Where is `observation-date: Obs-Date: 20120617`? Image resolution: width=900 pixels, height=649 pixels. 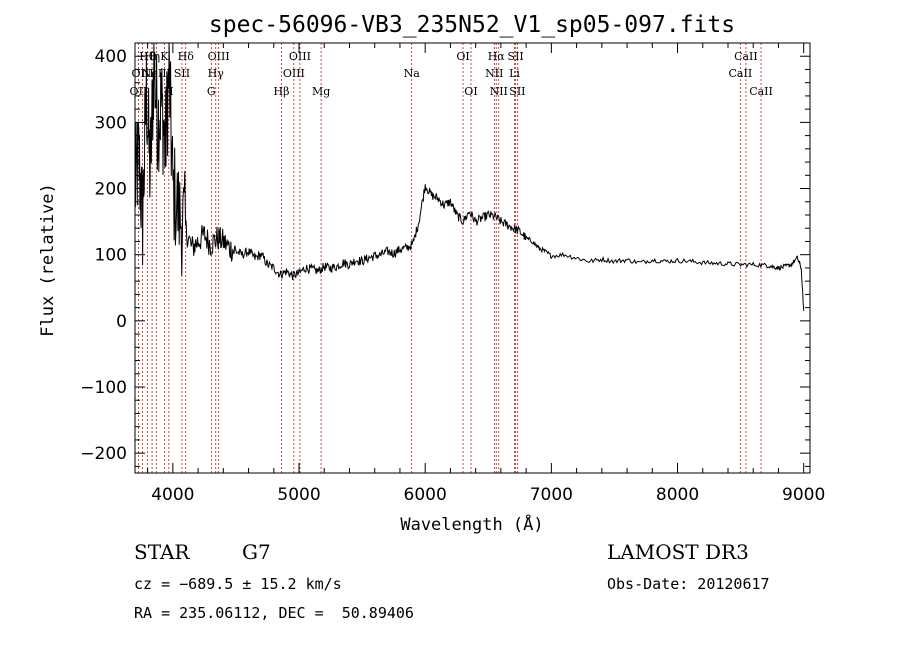
observation-date: Obs-Date: 20120617 is located at coordinates (688, 584).